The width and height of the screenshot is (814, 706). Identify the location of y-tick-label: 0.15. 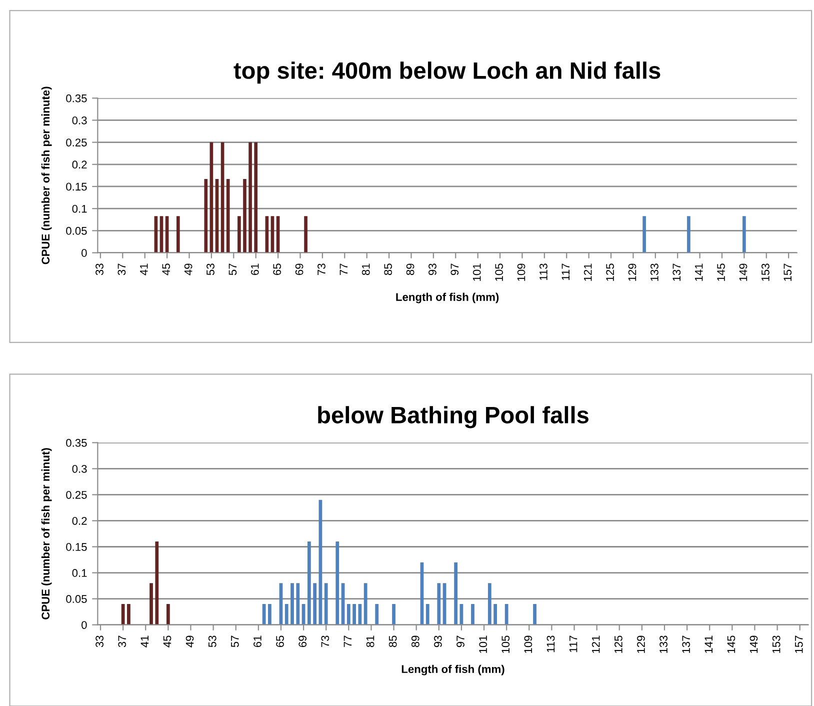
(76, 547).